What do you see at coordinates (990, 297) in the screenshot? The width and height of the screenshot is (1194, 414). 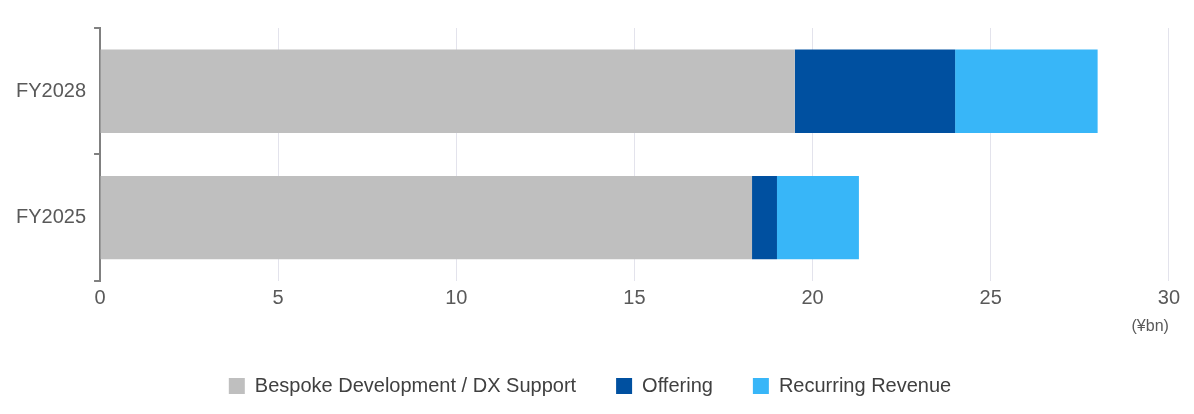 I see `x-tick-label: 25` at bounding box center [990, 297].